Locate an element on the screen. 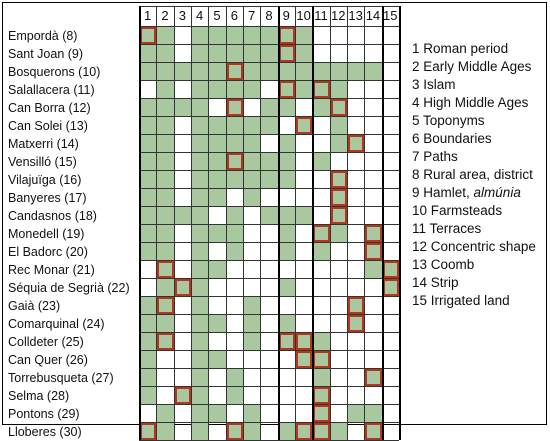  column-header-1: 1 is located at coordinates (148, 15).